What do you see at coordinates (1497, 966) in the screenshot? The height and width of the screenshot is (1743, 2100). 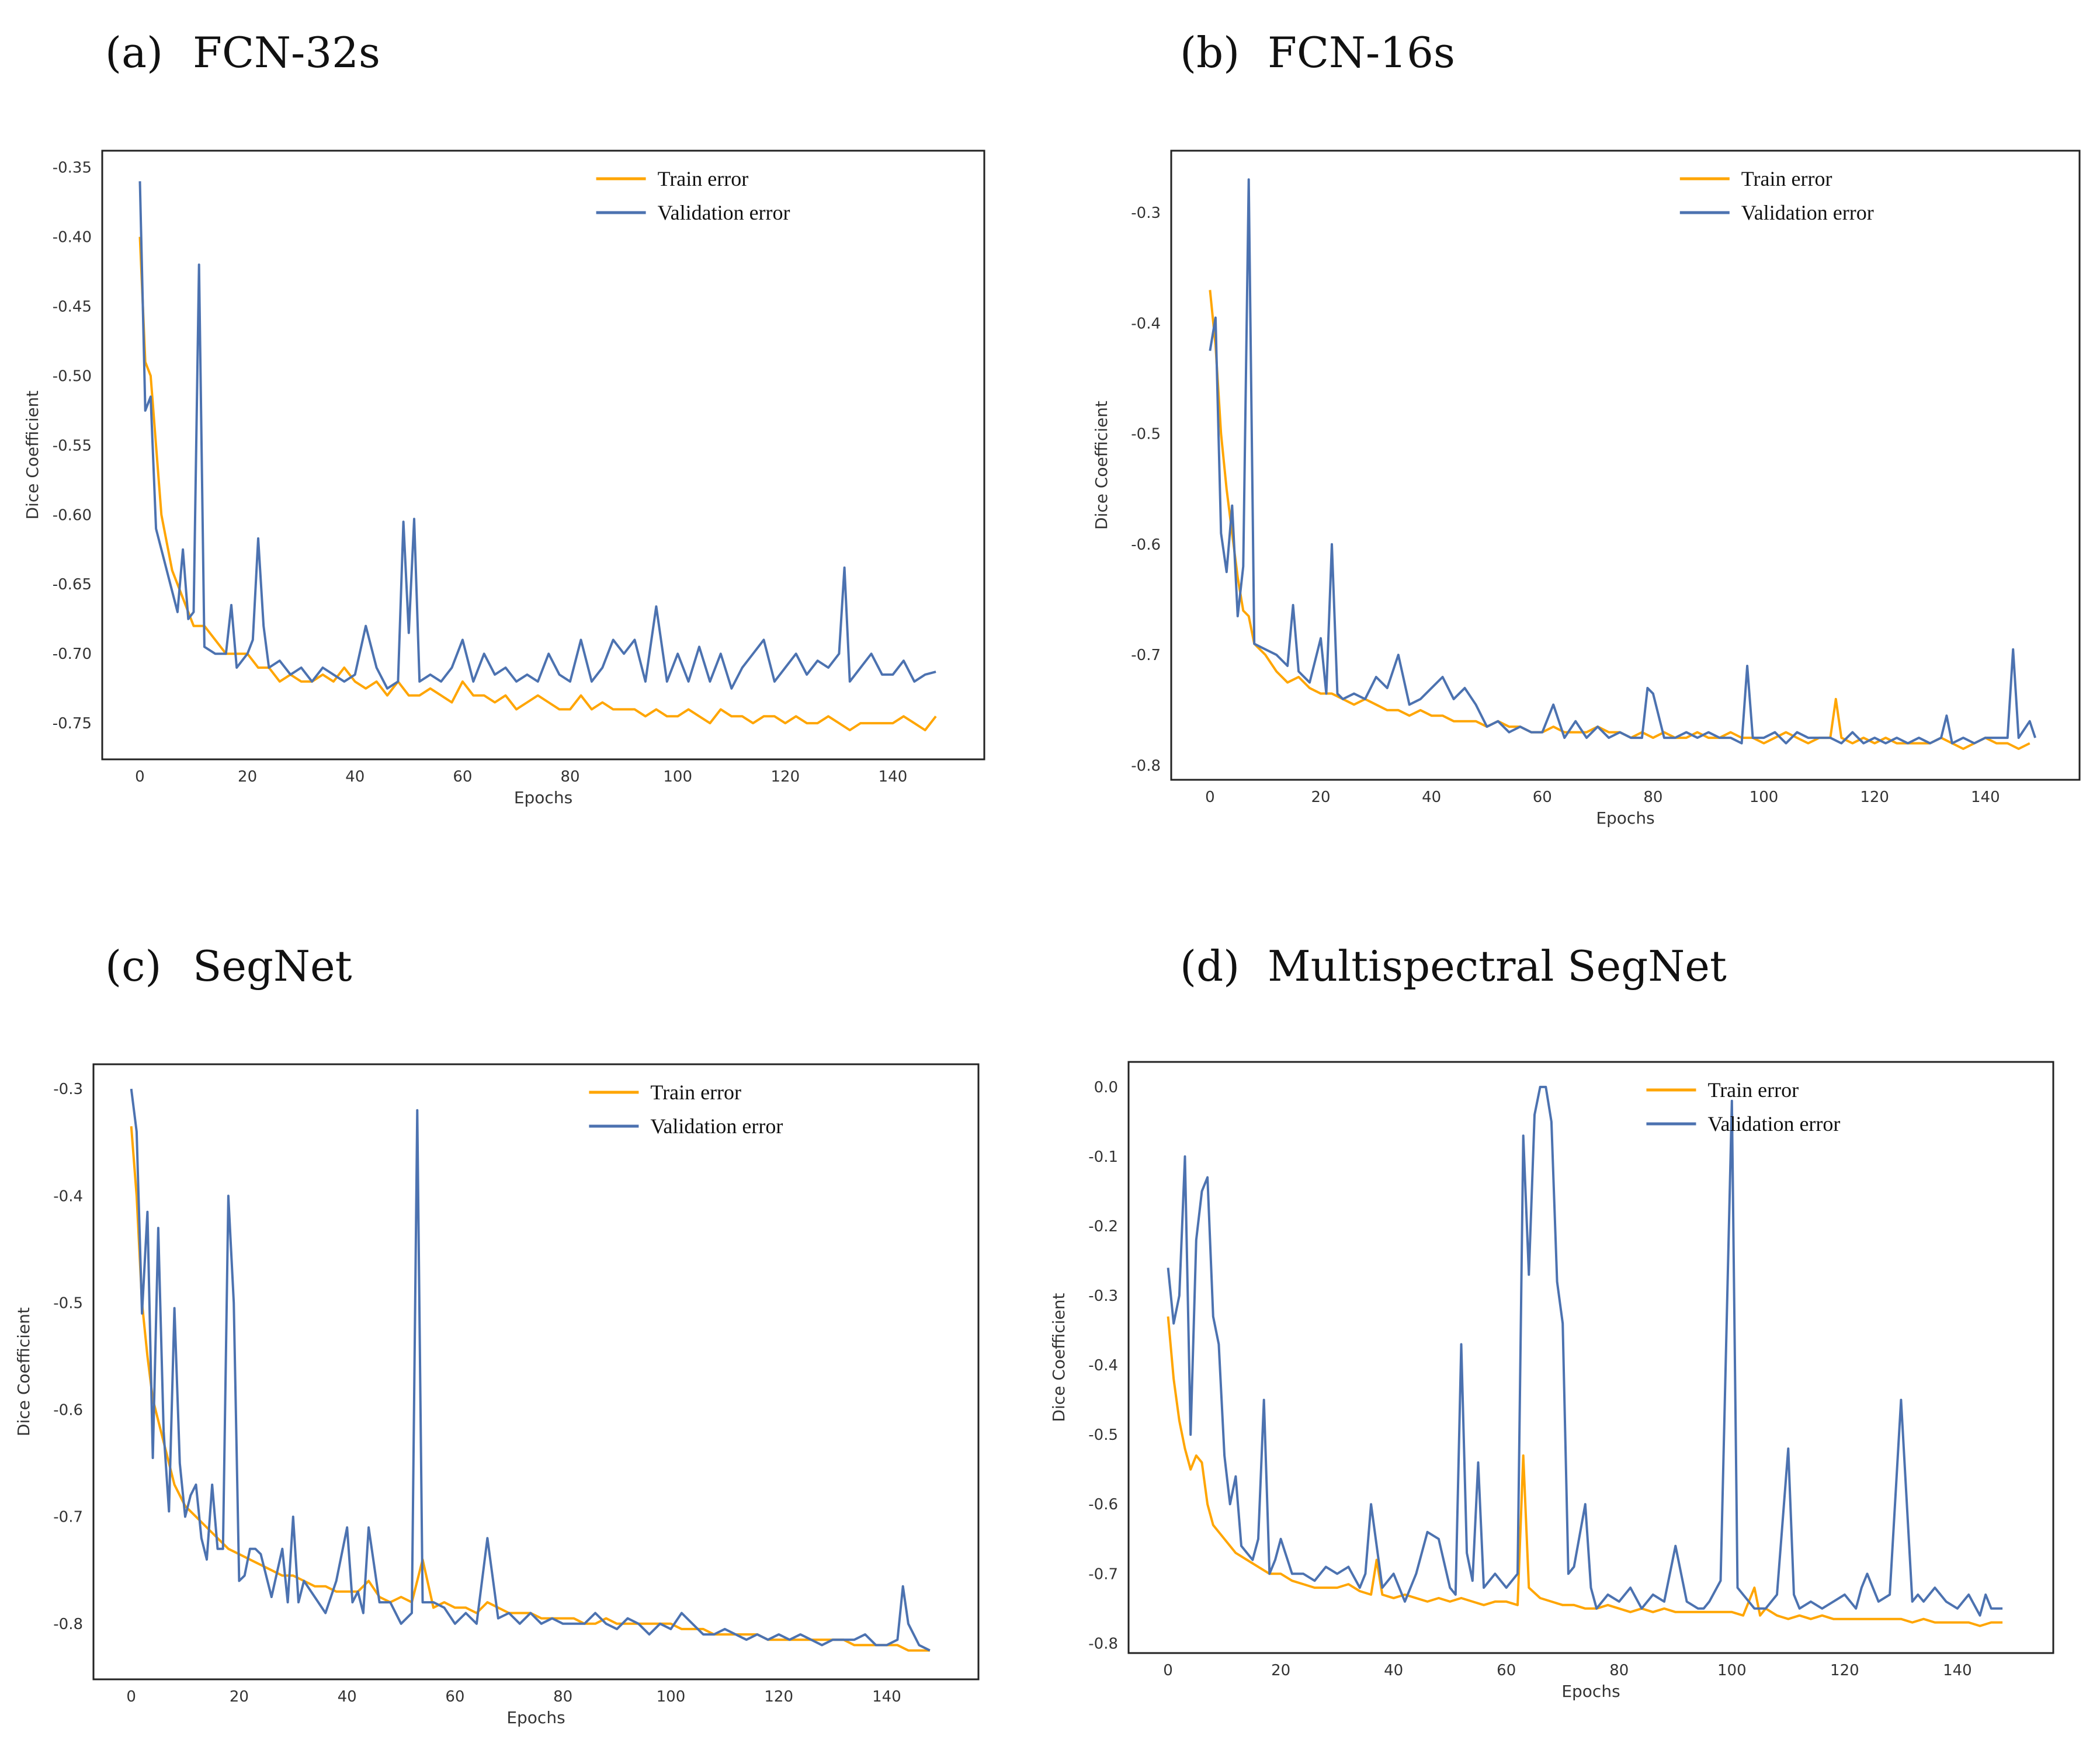 I see `panel-title: Multispectral SegNet` at bounding box center [1497, 966].